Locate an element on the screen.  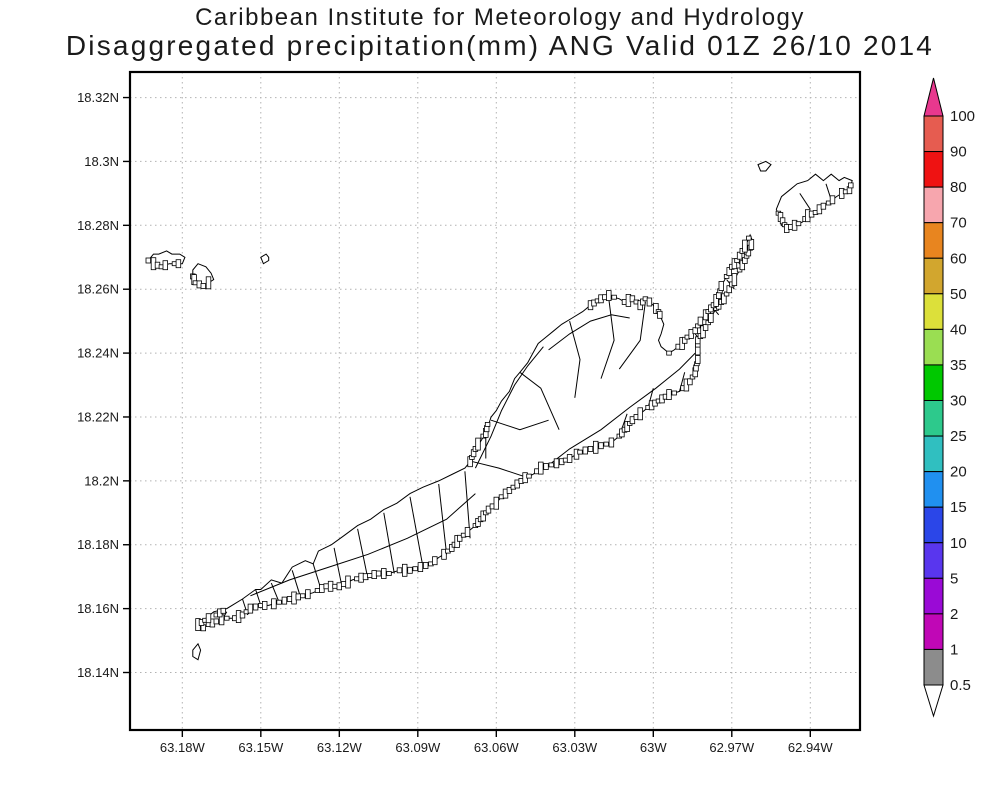
x-tick-label: 63.18W is located at coordinates (183, 747).